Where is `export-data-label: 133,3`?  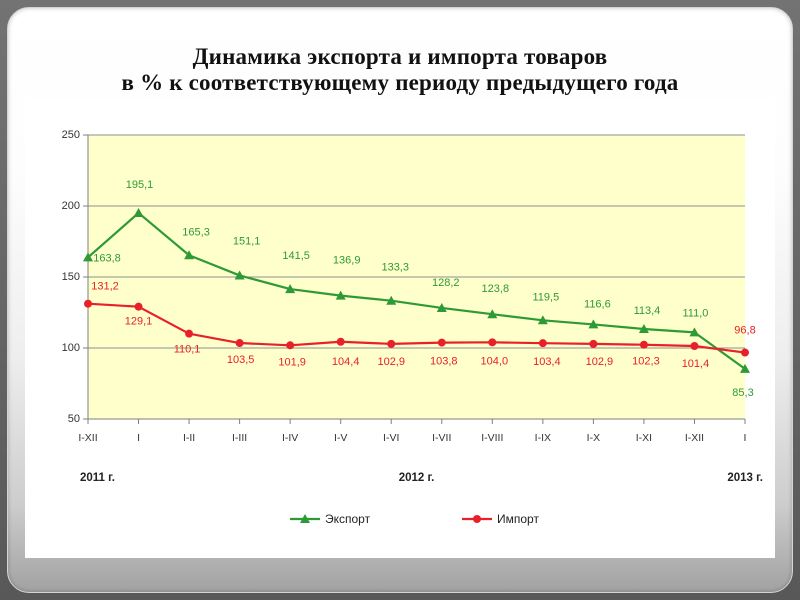 export-data-label: 133,3 is located at coordinates (395, 268).